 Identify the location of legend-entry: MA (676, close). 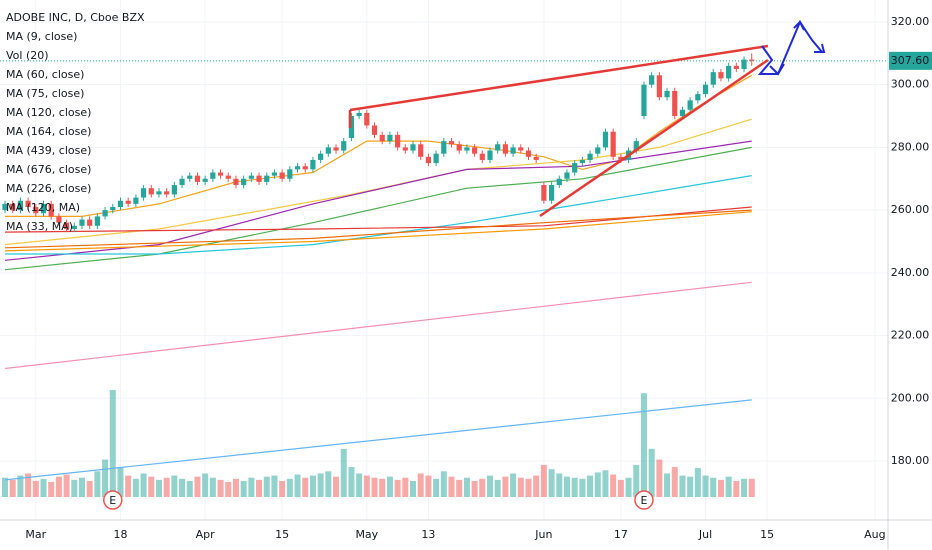
(48, 169).